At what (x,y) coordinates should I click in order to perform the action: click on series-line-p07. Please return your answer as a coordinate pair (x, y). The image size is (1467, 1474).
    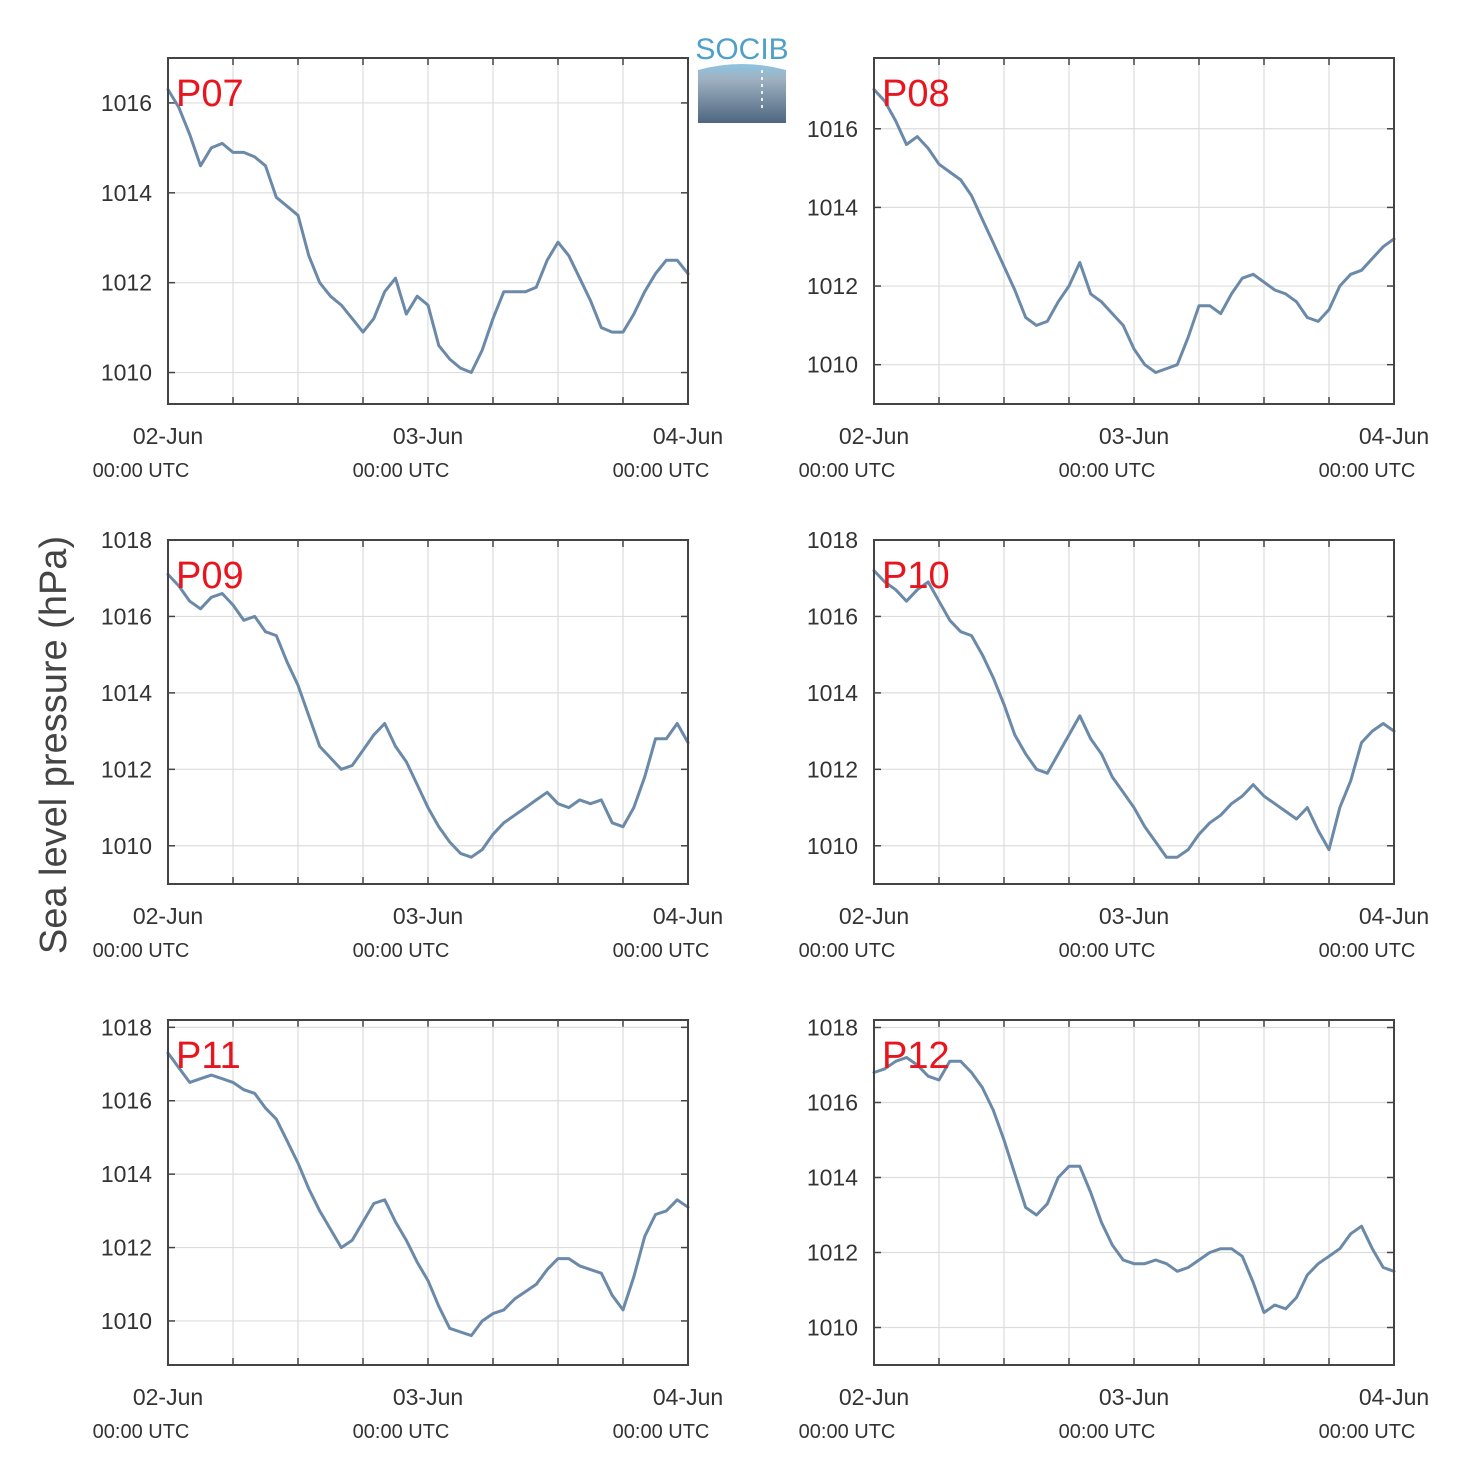
    Looking at the image, I should click on (428, 231).